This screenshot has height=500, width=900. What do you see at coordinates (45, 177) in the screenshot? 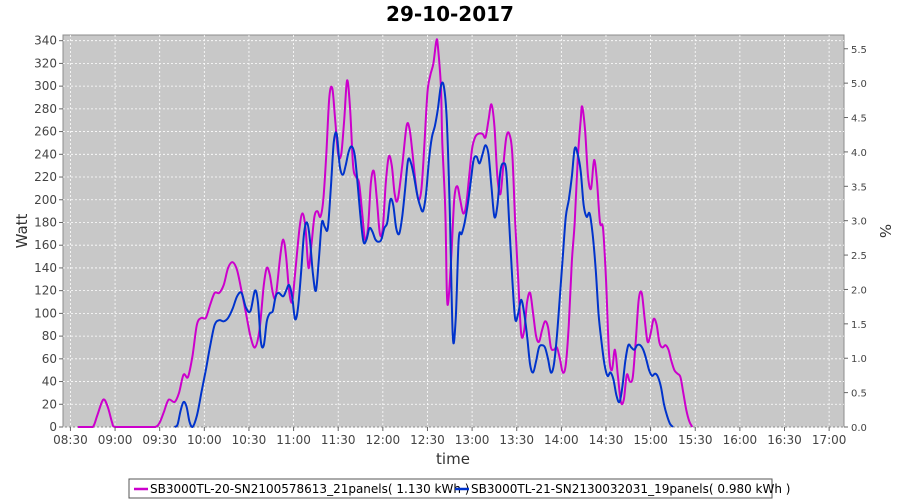
I see `y-tick-label: 220` at bounding box center [45, 177].